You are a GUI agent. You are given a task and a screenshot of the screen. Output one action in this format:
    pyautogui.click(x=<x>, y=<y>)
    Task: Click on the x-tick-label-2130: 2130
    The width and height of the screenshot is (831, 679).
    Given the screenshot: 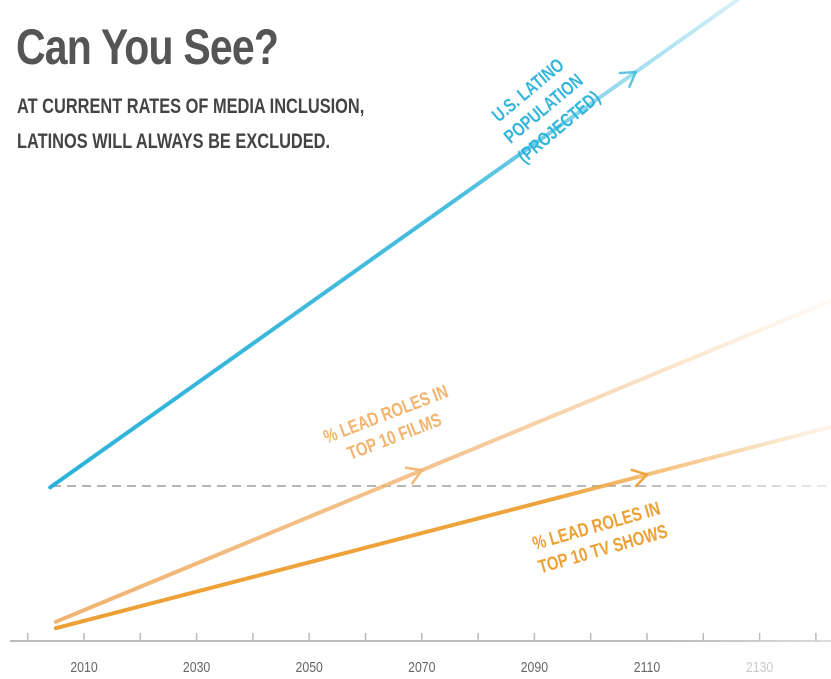 What is the action you would take?
    pyautogui.click(x=760, y=667)
    